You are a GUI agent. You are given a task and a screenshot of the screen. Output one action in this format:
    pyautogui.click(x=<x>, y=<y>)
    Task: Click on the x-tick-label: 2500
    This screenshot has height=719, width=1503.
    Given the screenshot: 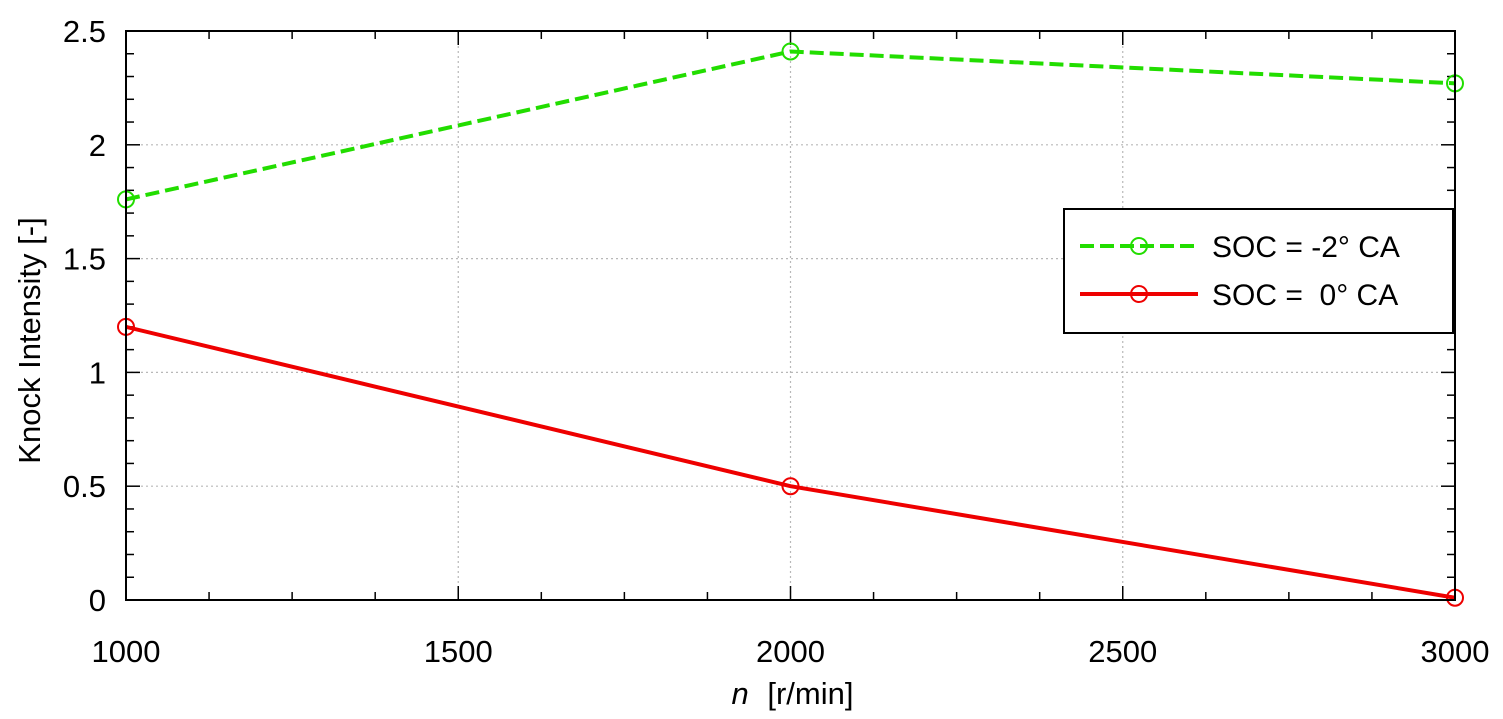 What is the action you would take?
    pyautogui.click(x=1122, y=651)
    